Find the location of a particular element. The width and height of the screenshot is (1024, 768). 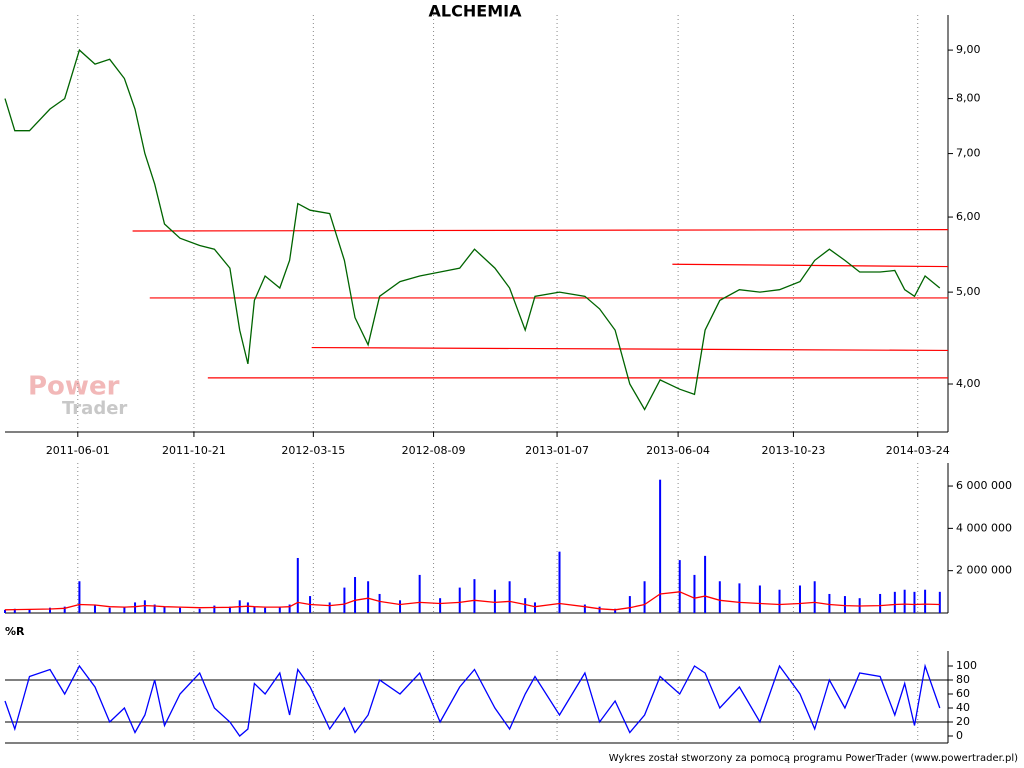

x-tick-label: 2014-03-24 is located at coordinates (918, 450).